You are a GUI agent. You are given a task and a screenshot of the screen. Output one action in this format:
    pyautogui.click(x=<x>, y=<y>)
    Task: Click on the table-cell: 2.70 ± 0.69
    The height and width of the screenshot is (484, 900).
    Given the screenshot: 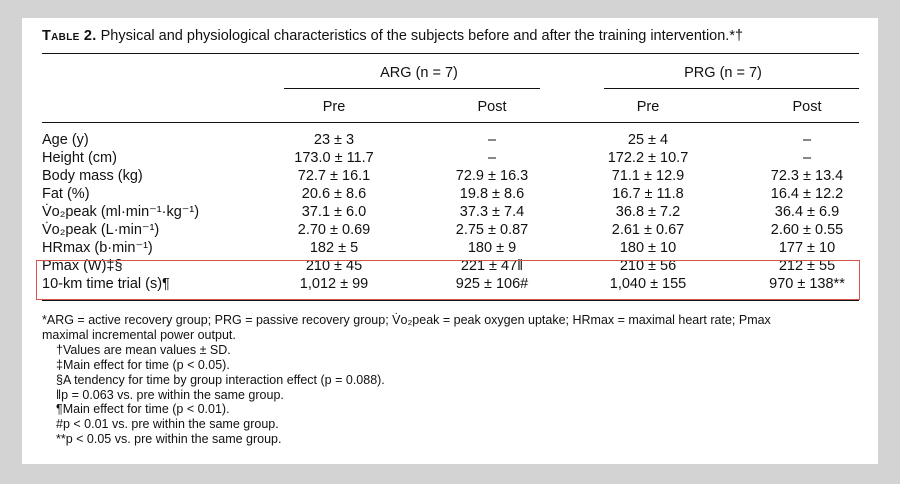 What is the action you would take?
    pyautogui.click(x=334, y=230)
    